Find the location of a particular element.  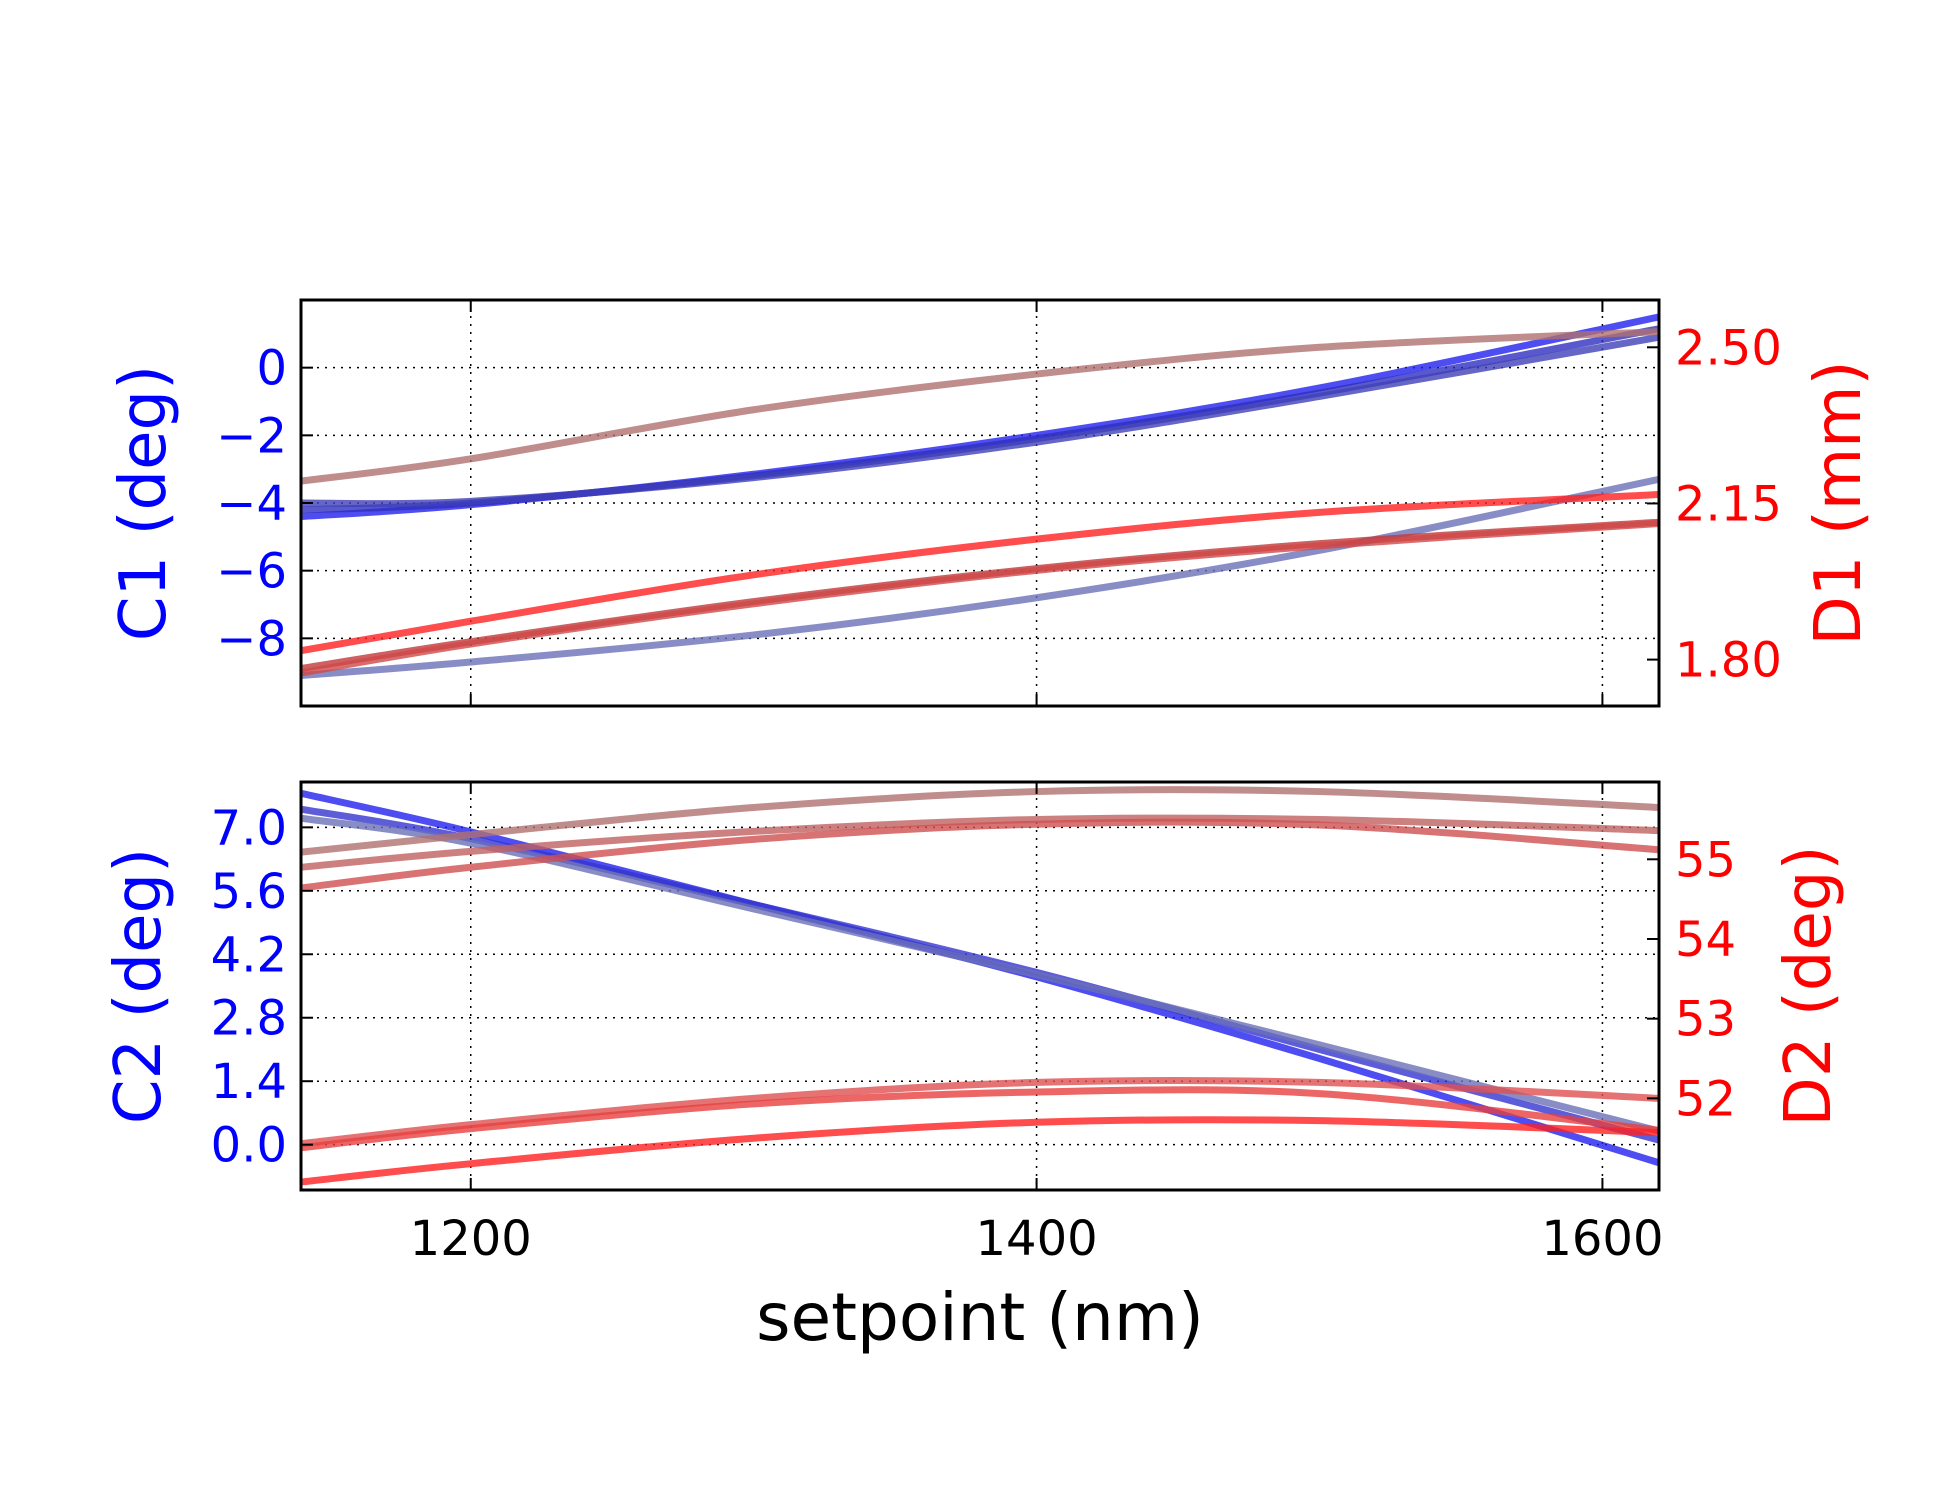

right-y-tick-label: 1.80 is located at coordinates (1728, 661).